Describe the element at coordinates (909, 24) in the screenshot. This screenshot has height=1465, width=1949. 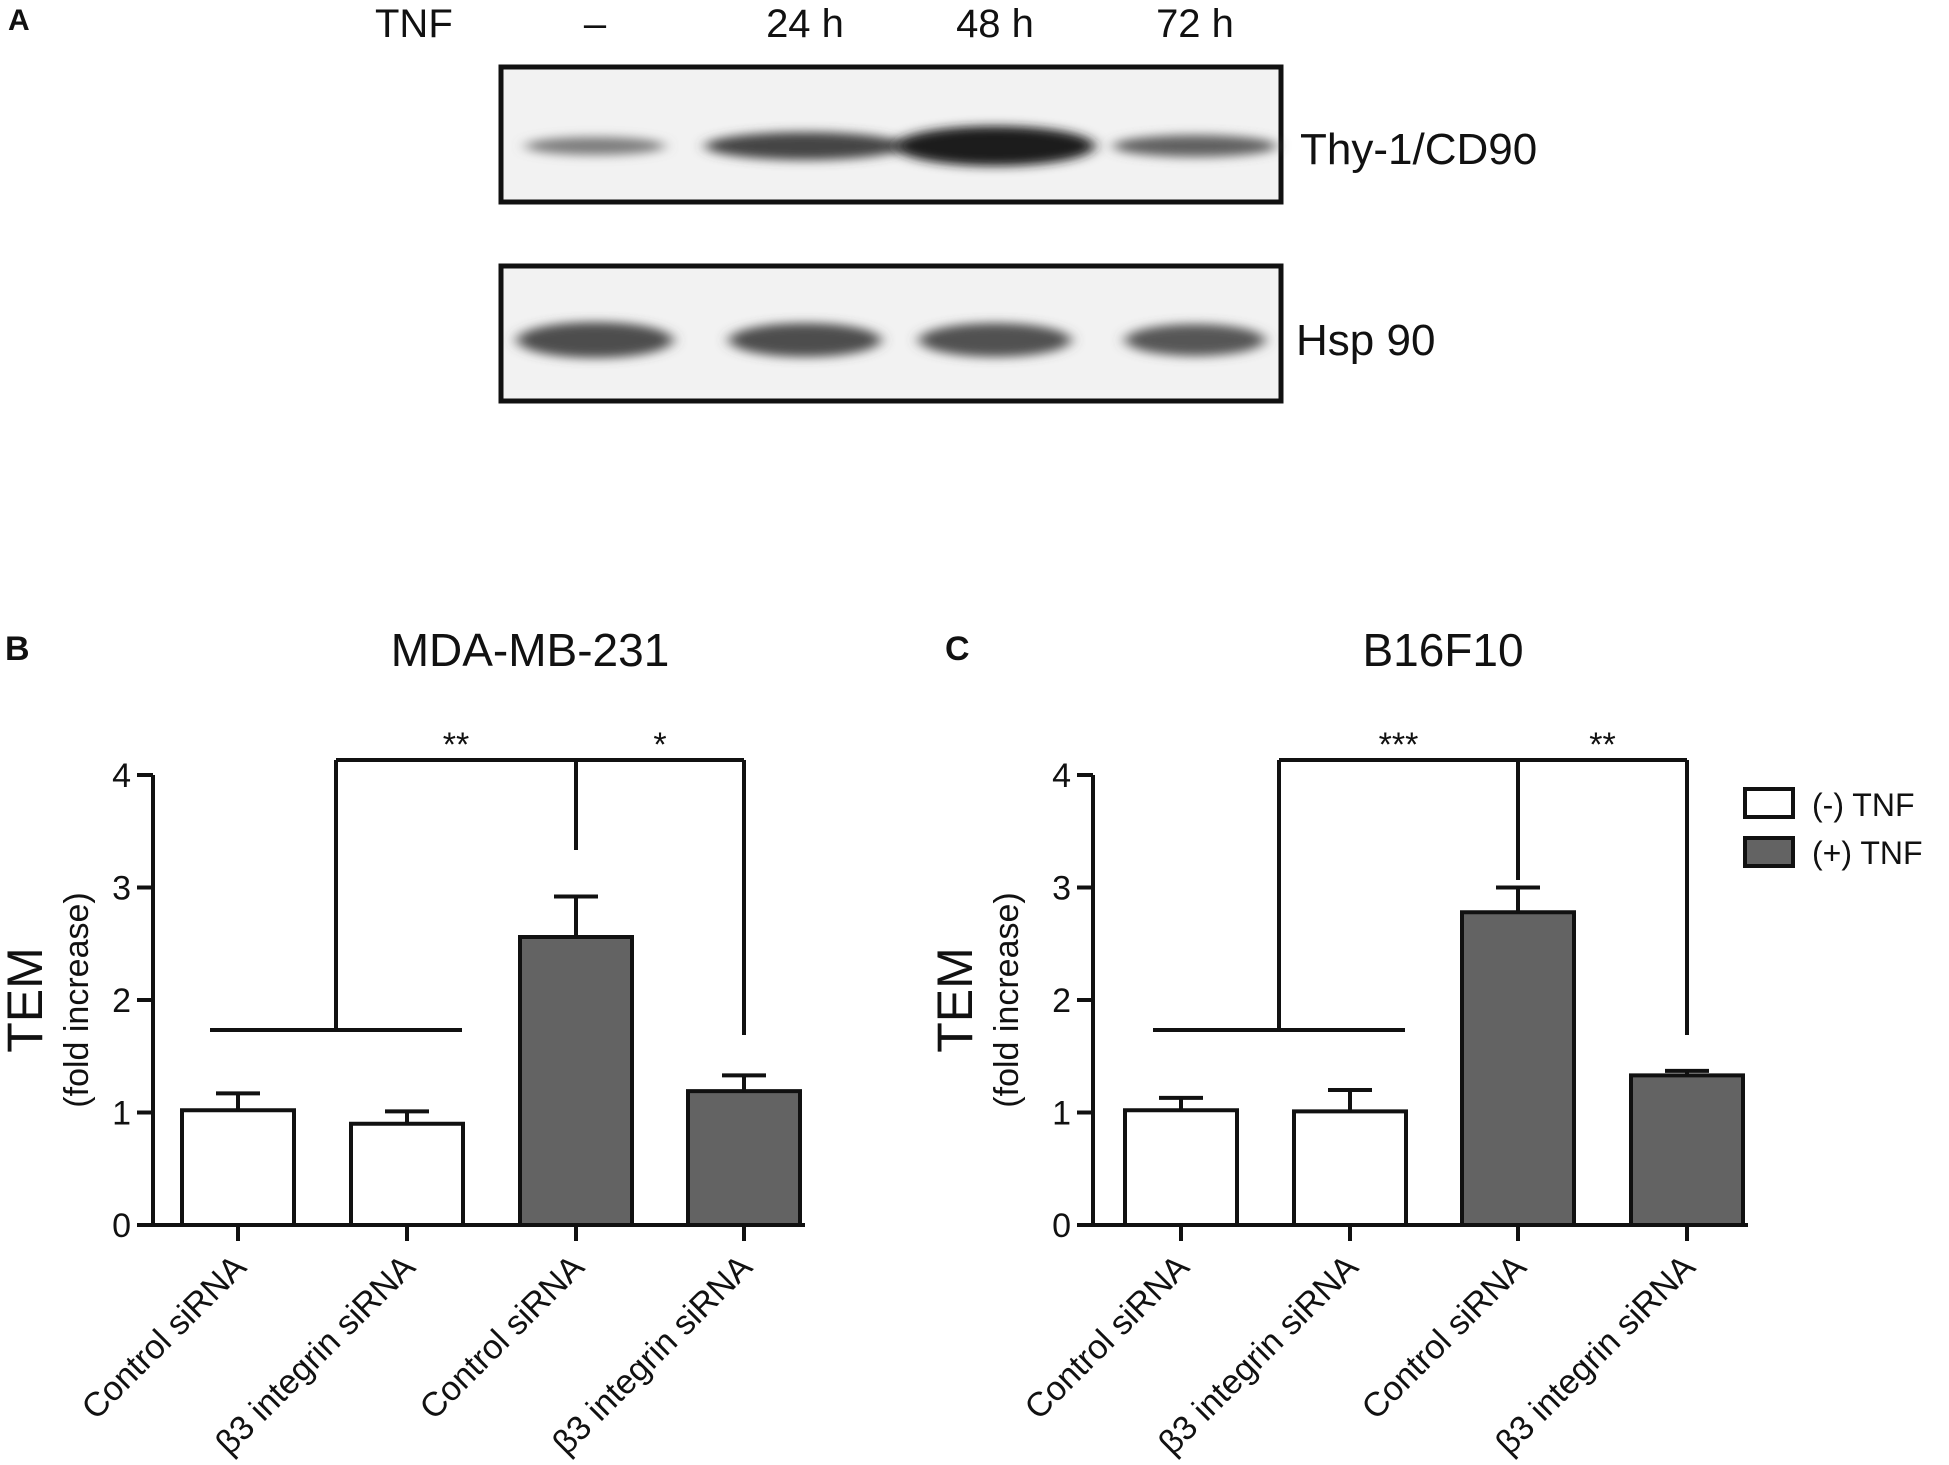
I see `blot-lane-labels: – 24 h 48 h 72 h` at that location.